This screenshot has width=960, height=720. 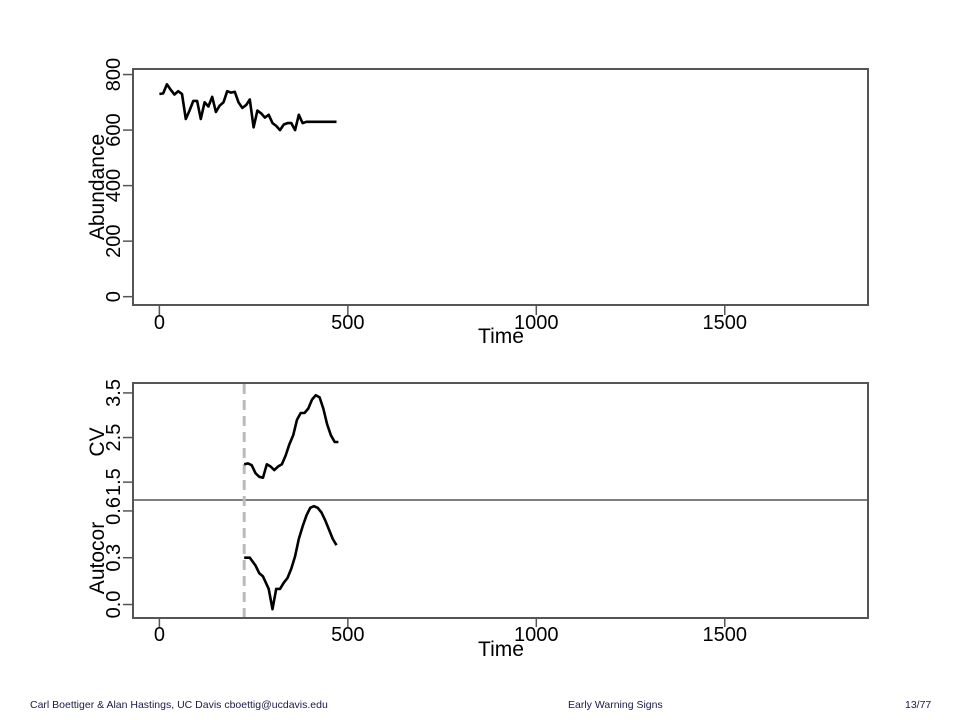 I want to click on indicator-x-tick-label: 0, so click(x=159, y=635).